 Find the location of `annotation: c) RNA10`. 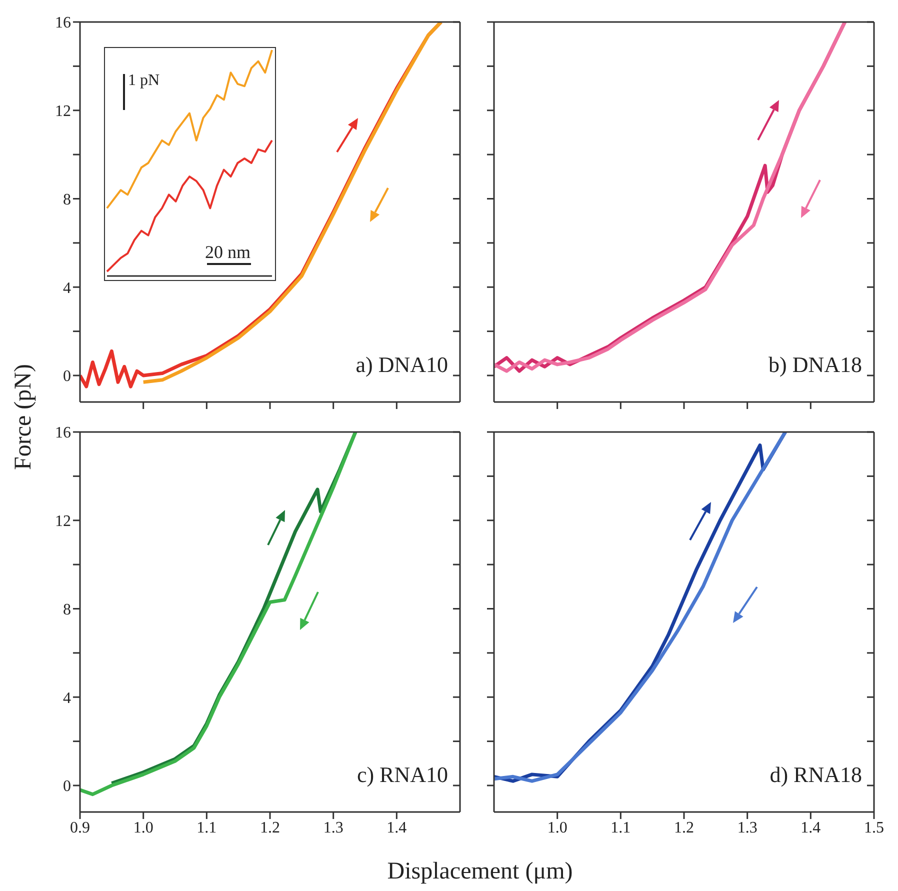

annotation: c) RNA10 is located at coordinates (402, 775).